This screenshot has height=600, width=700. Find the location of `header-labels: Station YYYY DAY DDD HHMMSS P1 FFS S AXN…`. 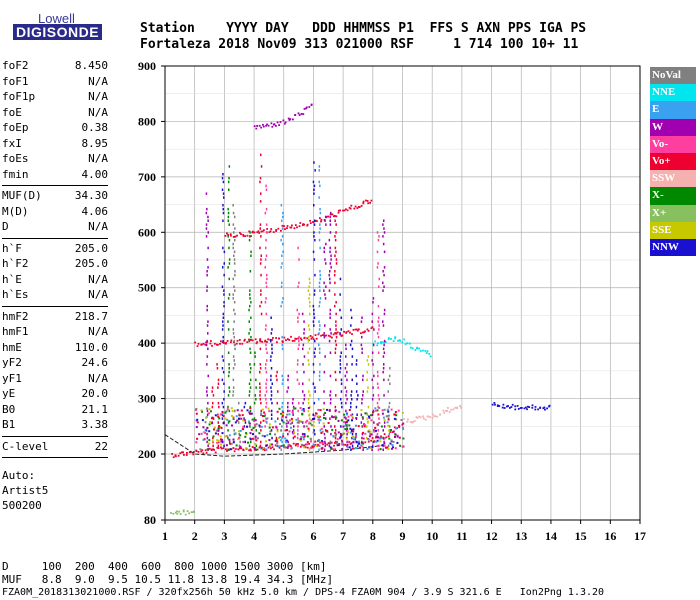

header-labels: Station YYYY DAY DDD HHMMSS P1 FFS S AXN… is located at coordinates (363, 28).